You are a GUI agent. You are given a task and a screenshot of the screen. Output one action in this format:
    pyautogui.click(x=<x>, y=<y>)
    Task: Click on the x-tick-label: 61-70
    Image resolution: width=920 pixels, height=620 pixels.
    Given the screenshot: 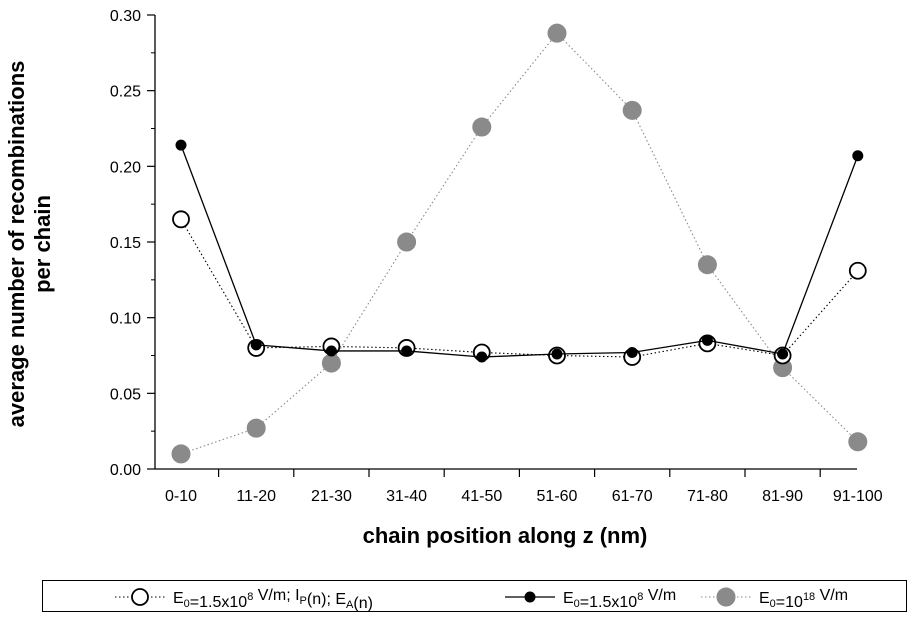 What is the action you would take?
    pyautogui.click(x=632, y=496)
    